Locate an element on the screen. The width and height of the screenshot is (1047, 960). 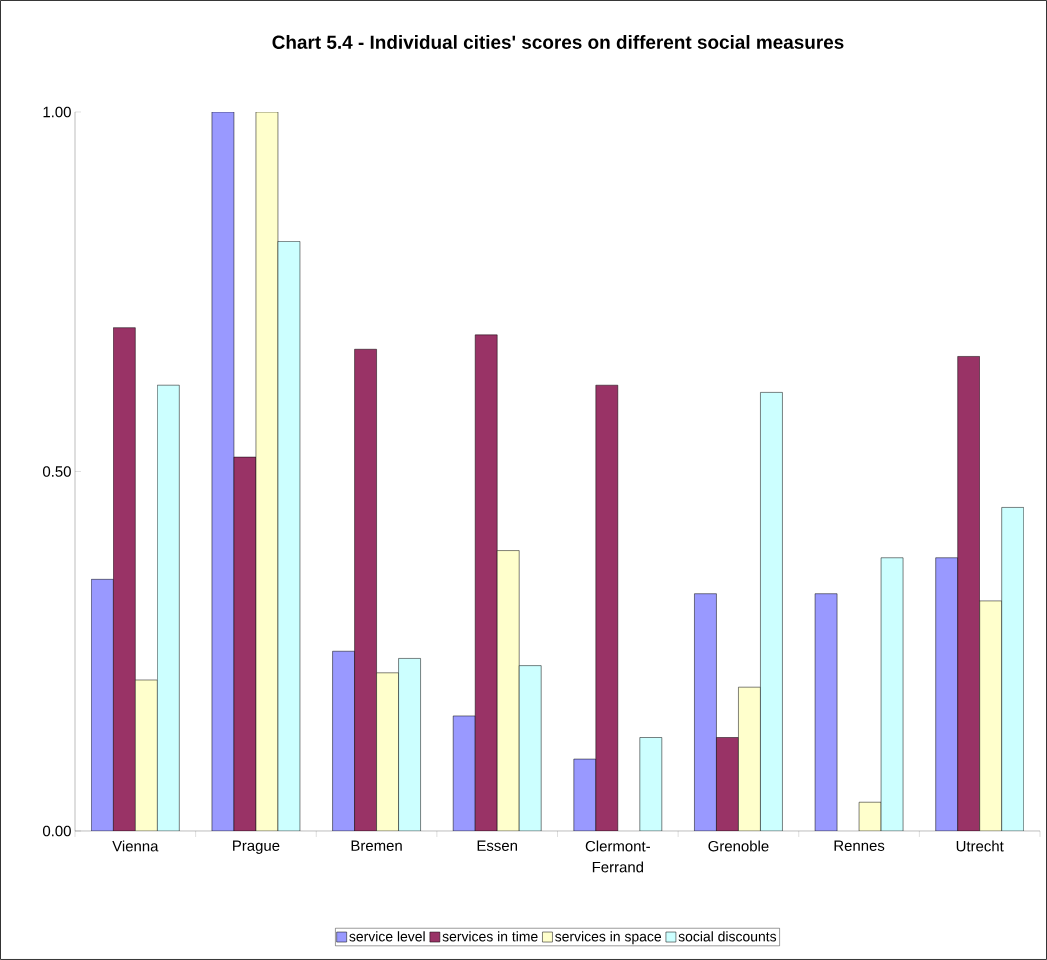
chart-title: Chart 5.4 - Individual cities' scores on different social measures is located at coordinates (558, 42).